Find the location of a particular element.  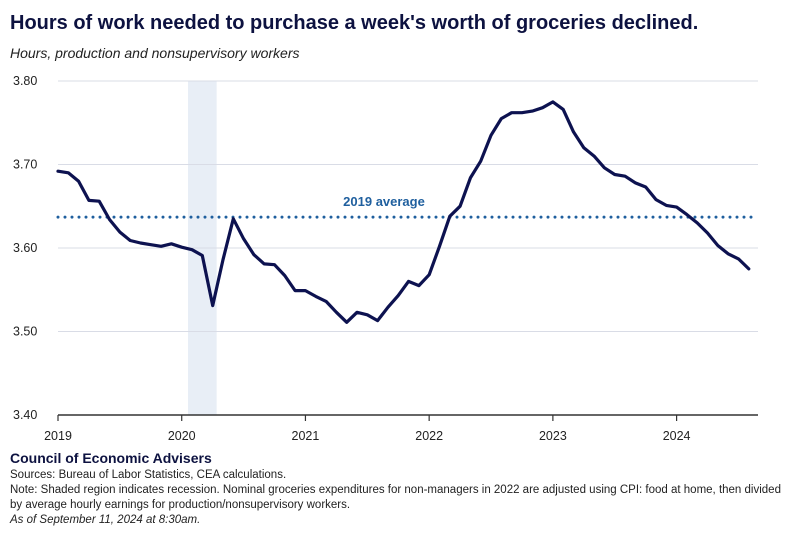

x-tick-label: 2019 is located at coordinates (58, 436).